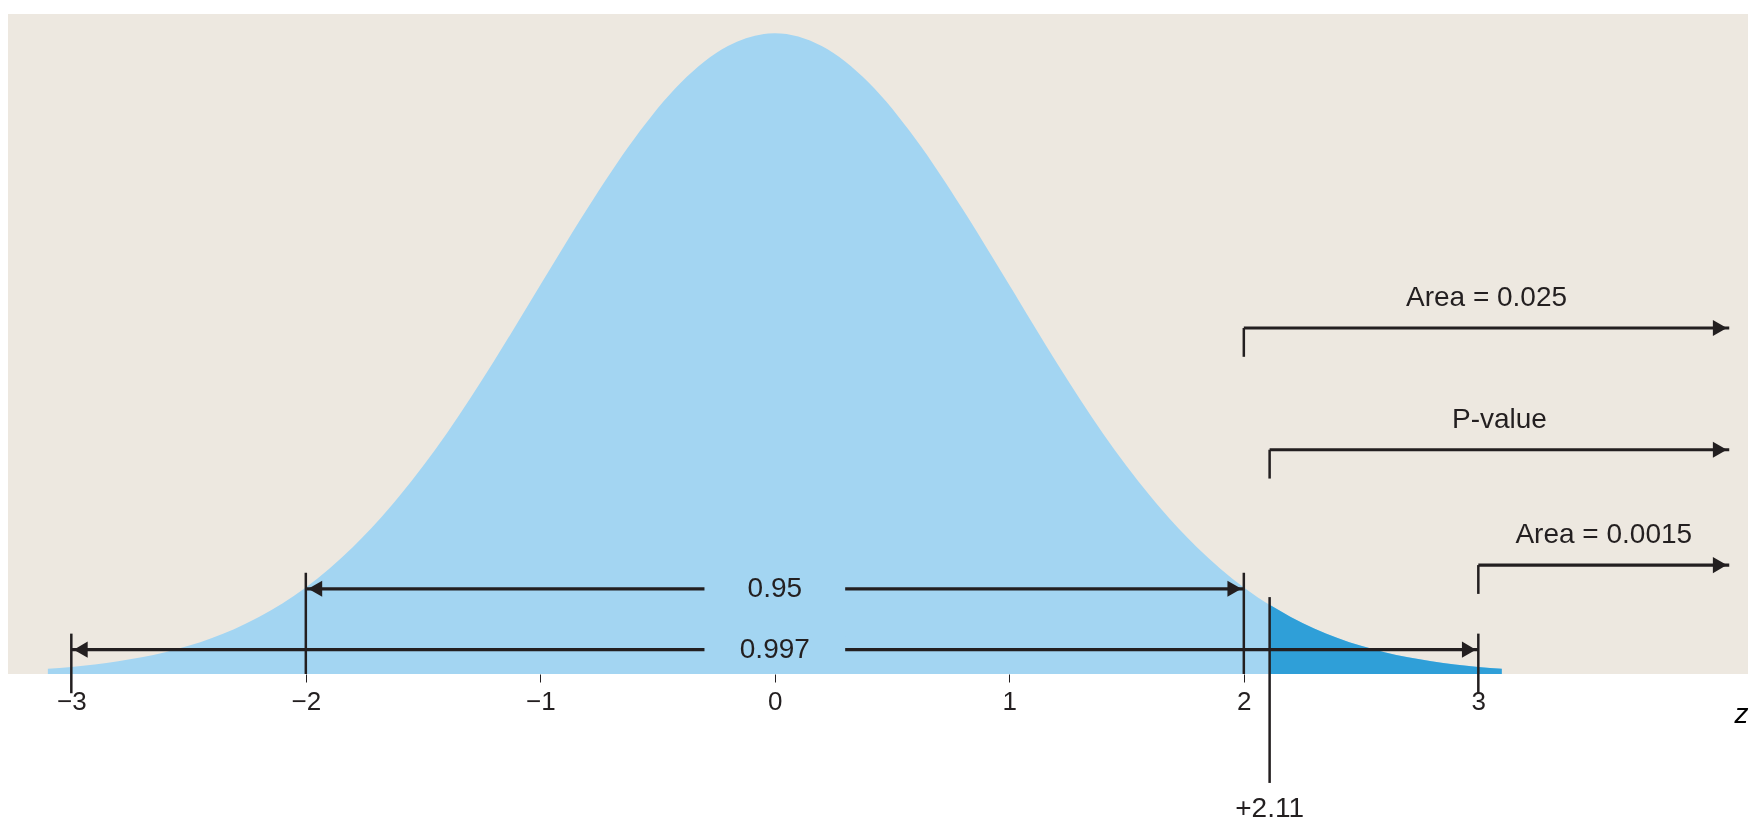 This screenshot has height=825, width=1756. What do you see at coordinates (1604, 534) in the screenshot?
I see `annotation: Area = 0.0015` at bounding box center [1604, 534].